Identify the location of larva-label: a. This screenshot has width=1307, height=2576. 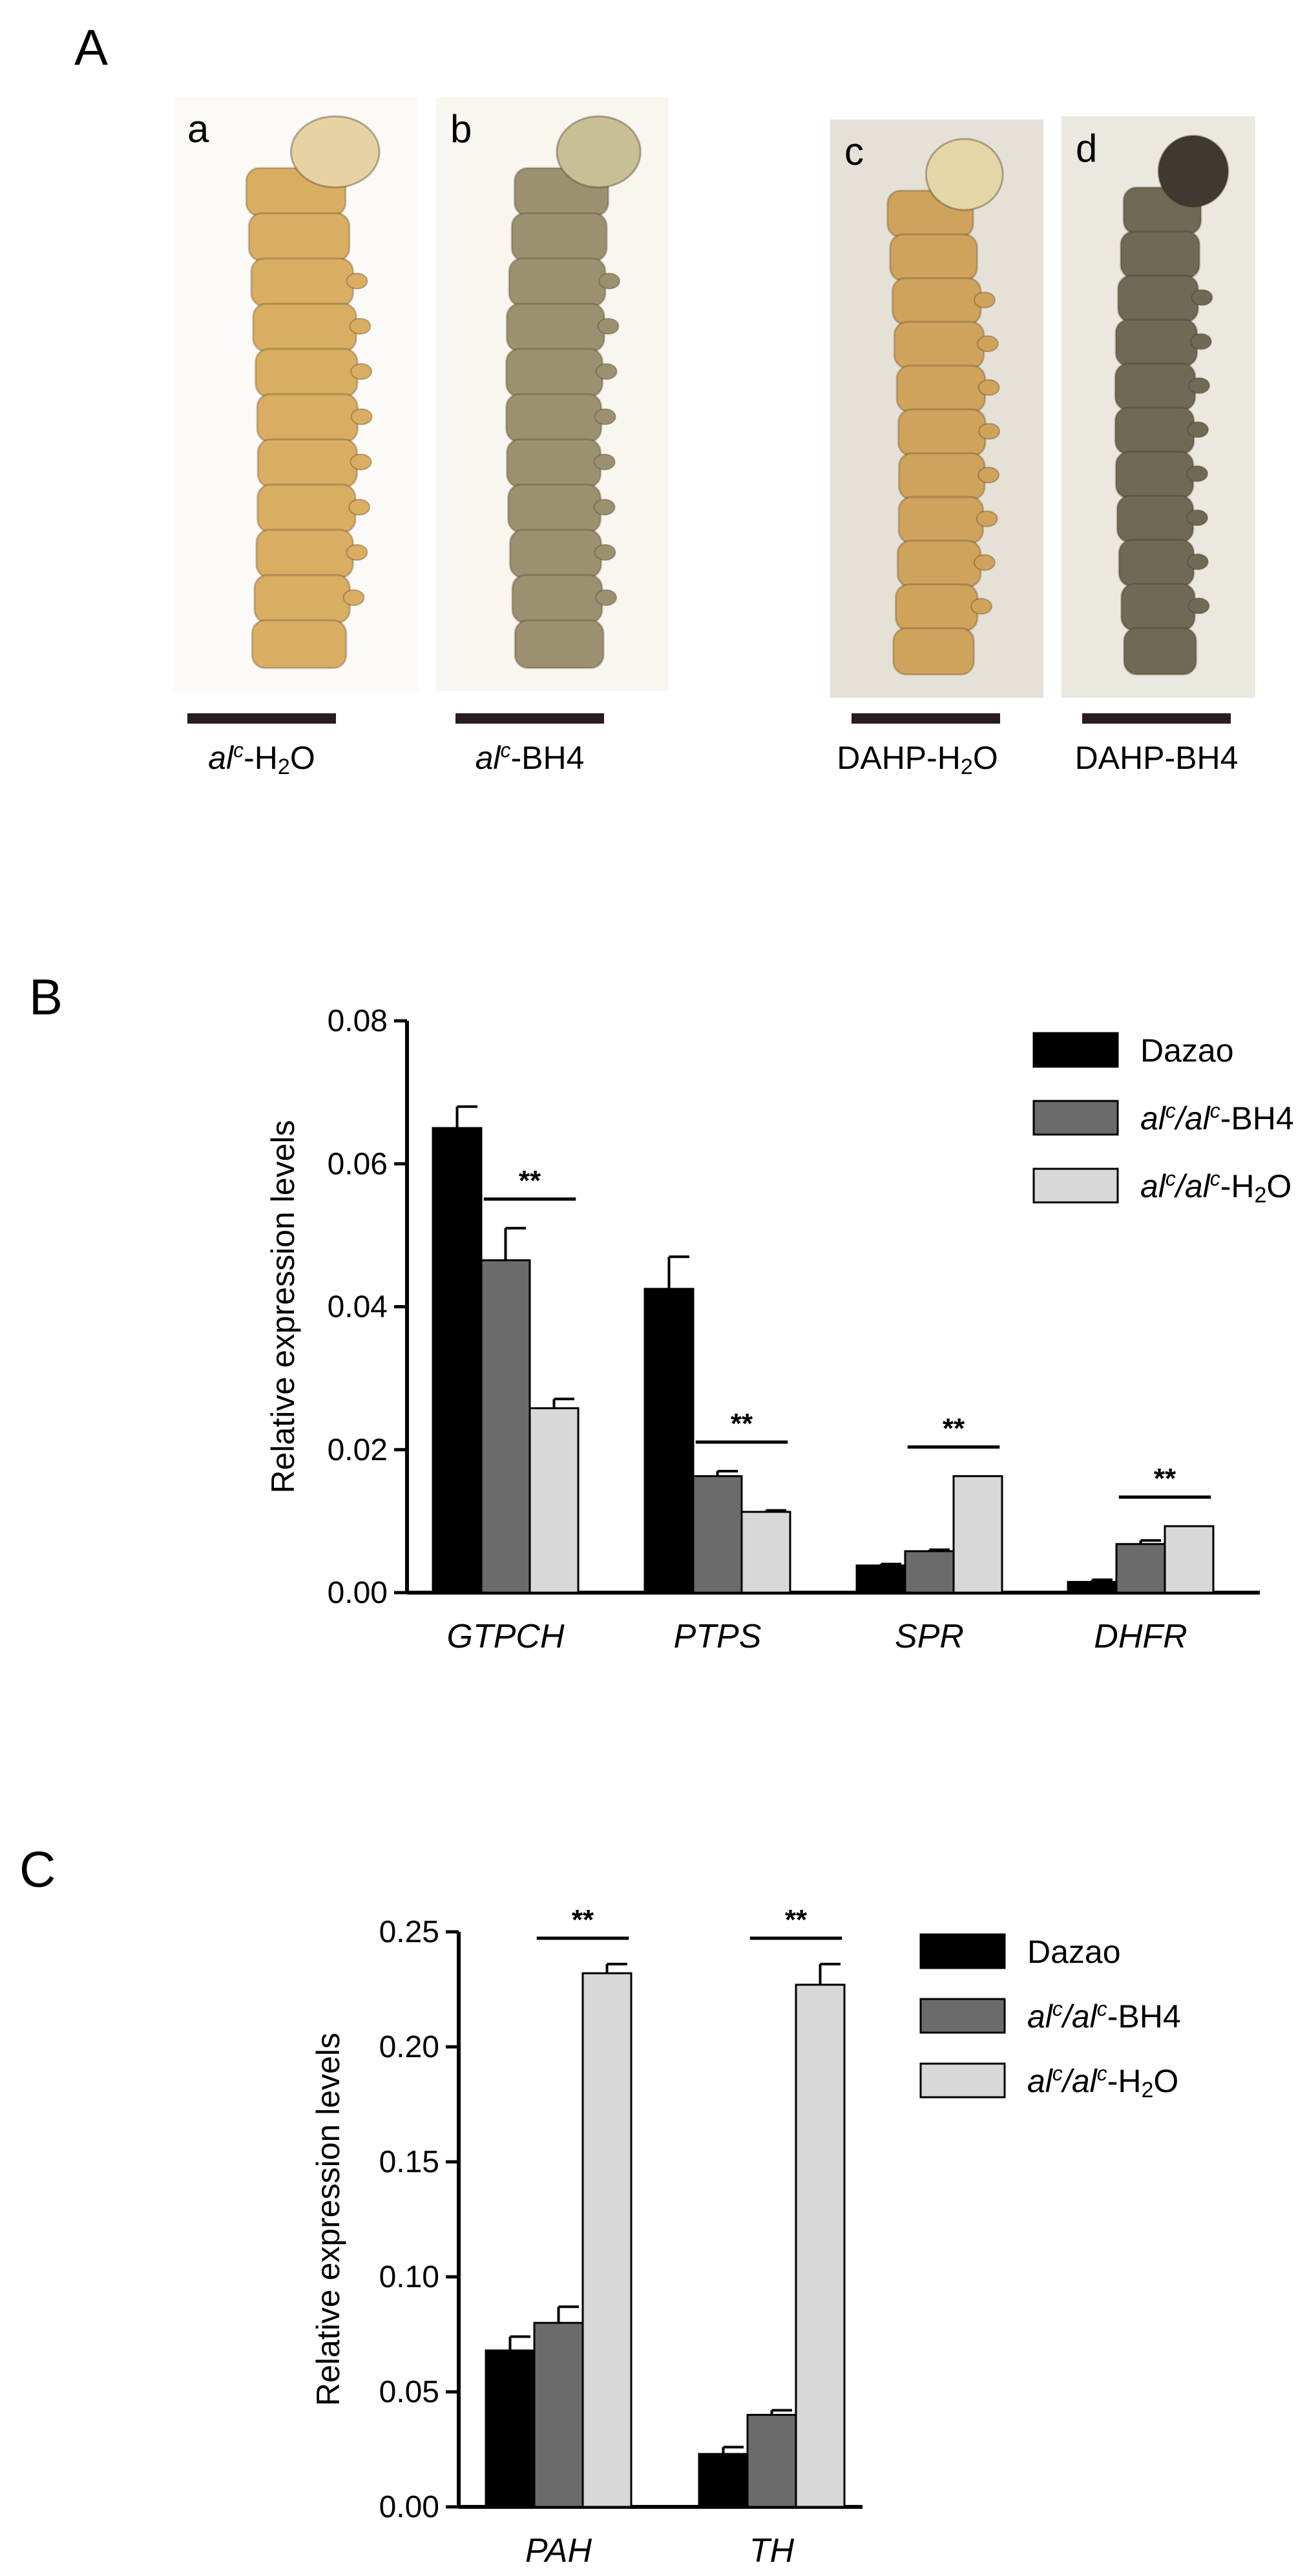
(198, 129).